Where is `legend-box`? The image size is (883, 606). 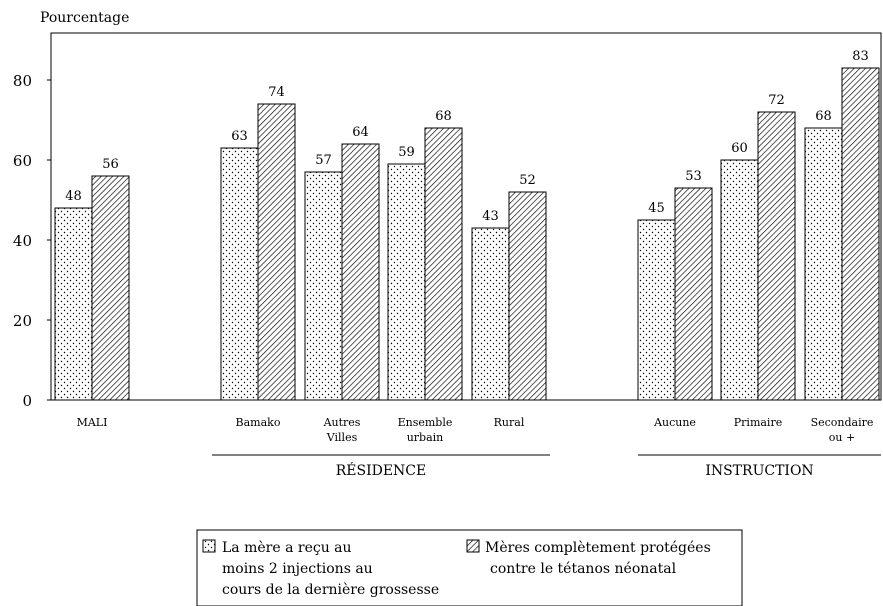
legend-box is located at coordinates (469, 567).